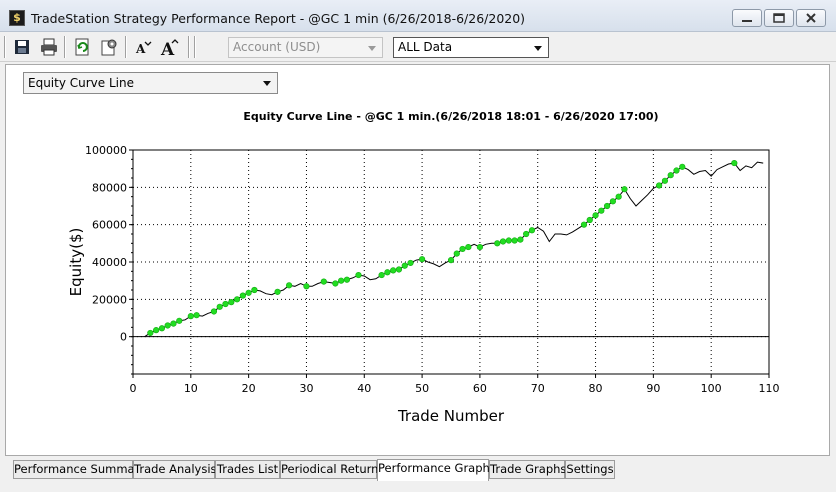 The width and height of the screenshot is (836, 492). What do you see at coordinates (596, 388) in the screenshot?
I see `x-tick-label: 80` at bounding box center [596, 388].